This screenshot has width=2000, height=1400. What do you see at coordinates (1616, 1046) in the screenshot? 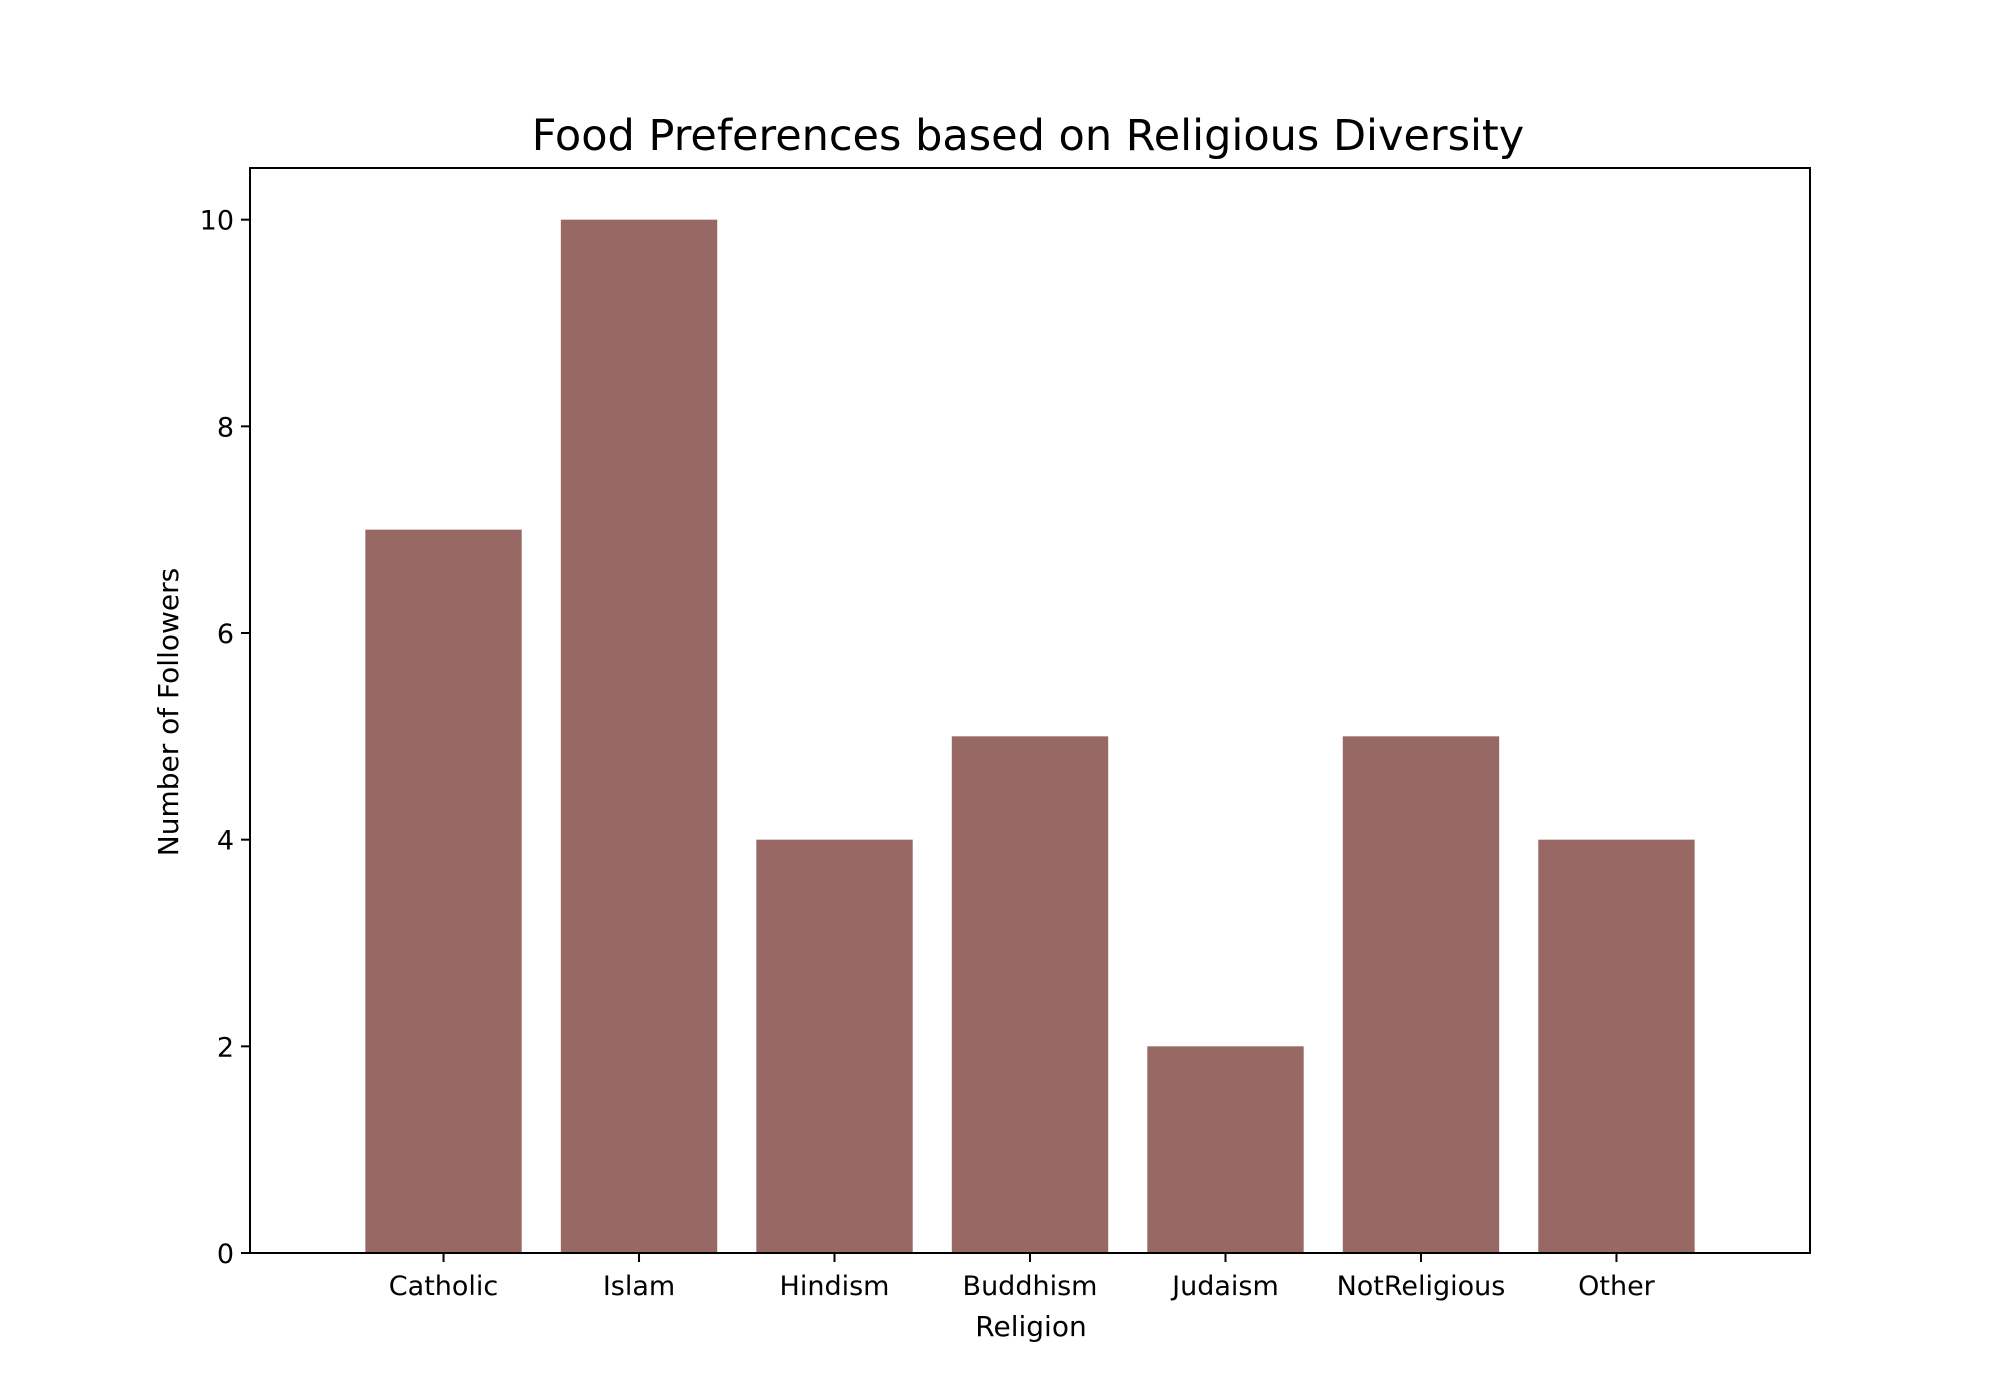
I see `bar-other` at bounding box center [1616, 1046].